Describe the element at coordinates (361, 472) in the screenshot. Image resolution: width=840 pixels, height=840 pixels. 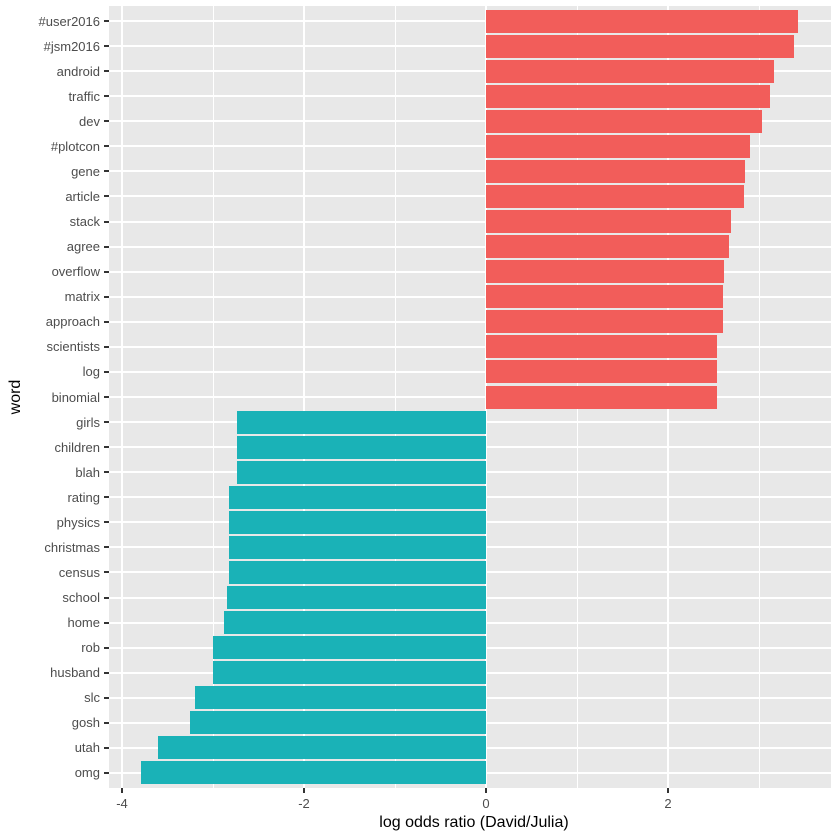
I see `bar-blah` at that location.